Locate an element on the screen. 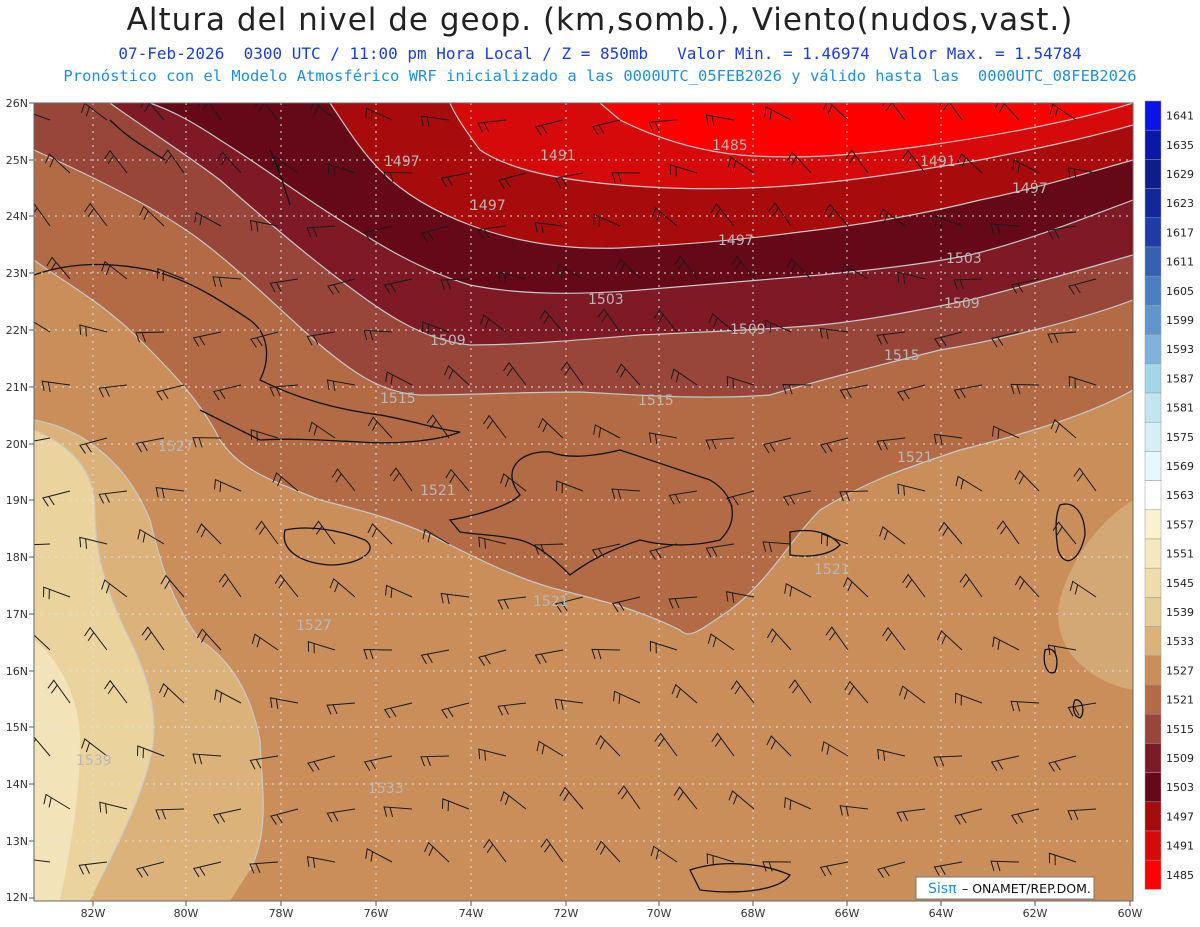 Image resolution: width=1200 pixels, height=927 pixels. colorbar-label: 1551 is located at coordinates (1180, 554).